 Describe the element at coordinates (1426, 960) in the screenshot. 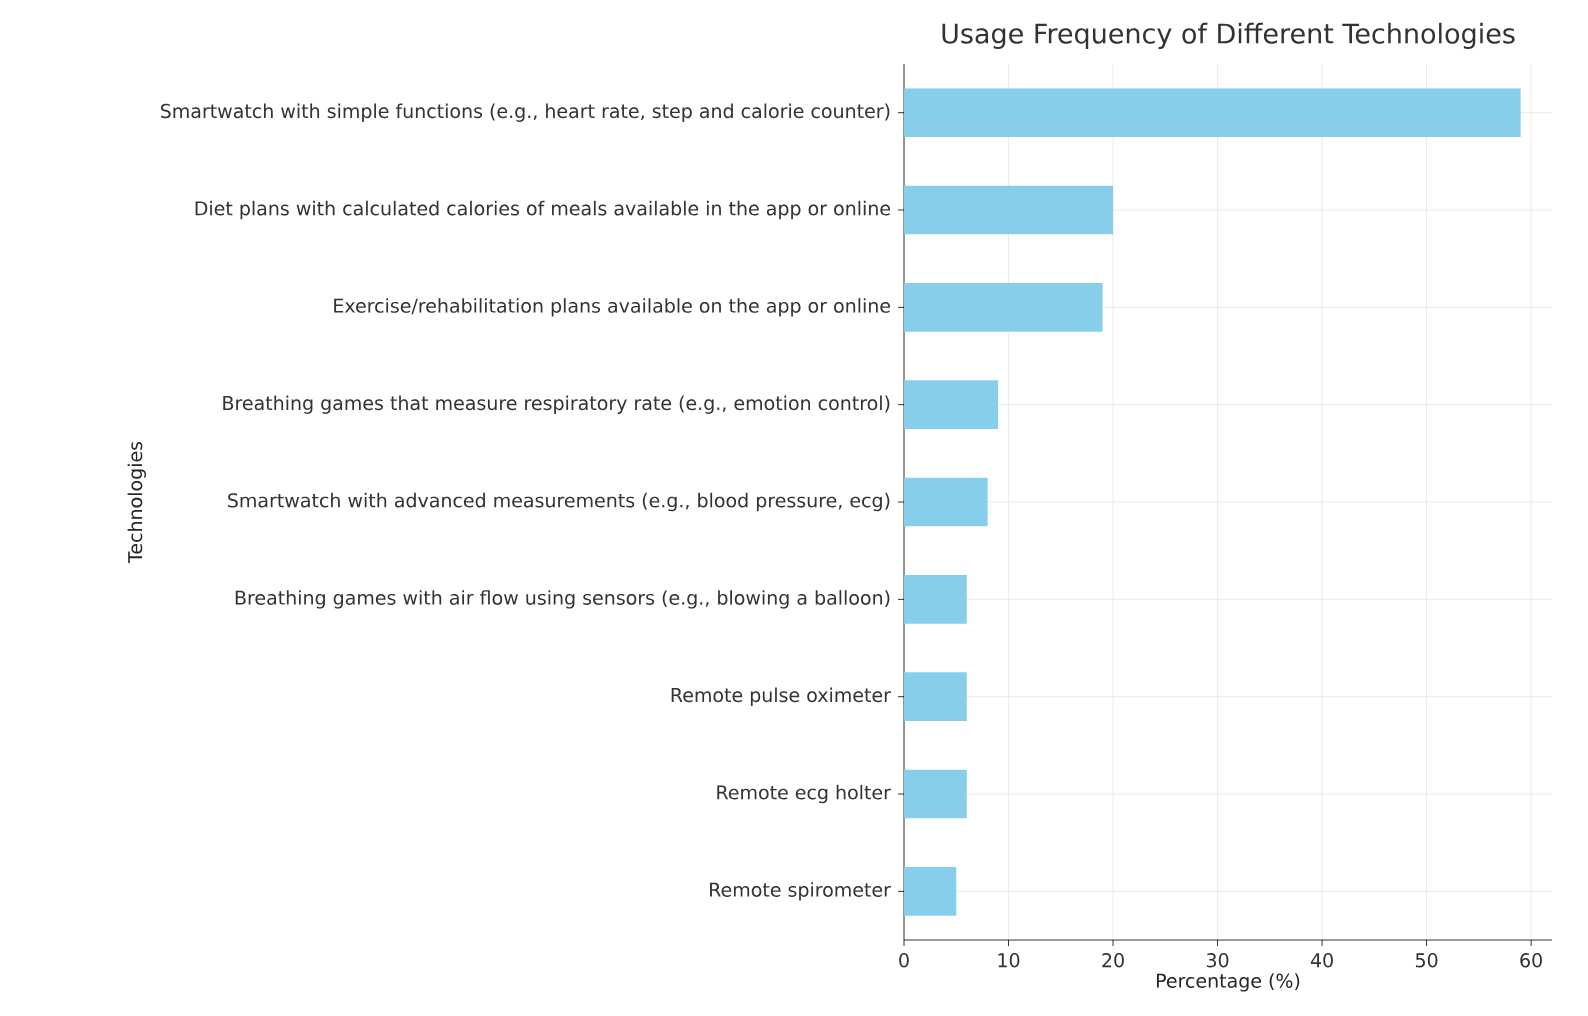

I see `x-tick-label: 50` at that location.